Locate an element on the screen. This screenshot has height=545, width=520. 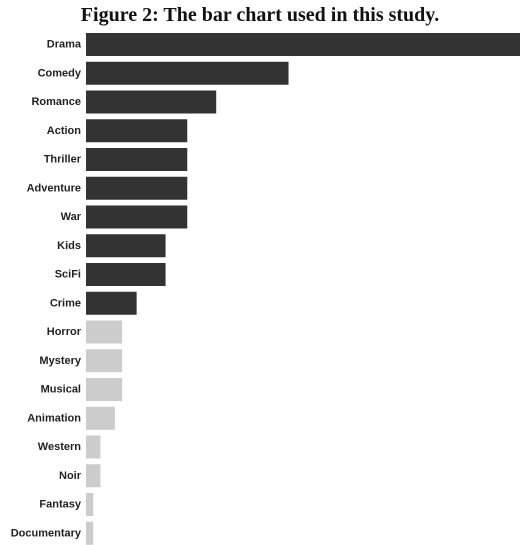
tick-label-romance: Romance is located at coordinates (56, 102).